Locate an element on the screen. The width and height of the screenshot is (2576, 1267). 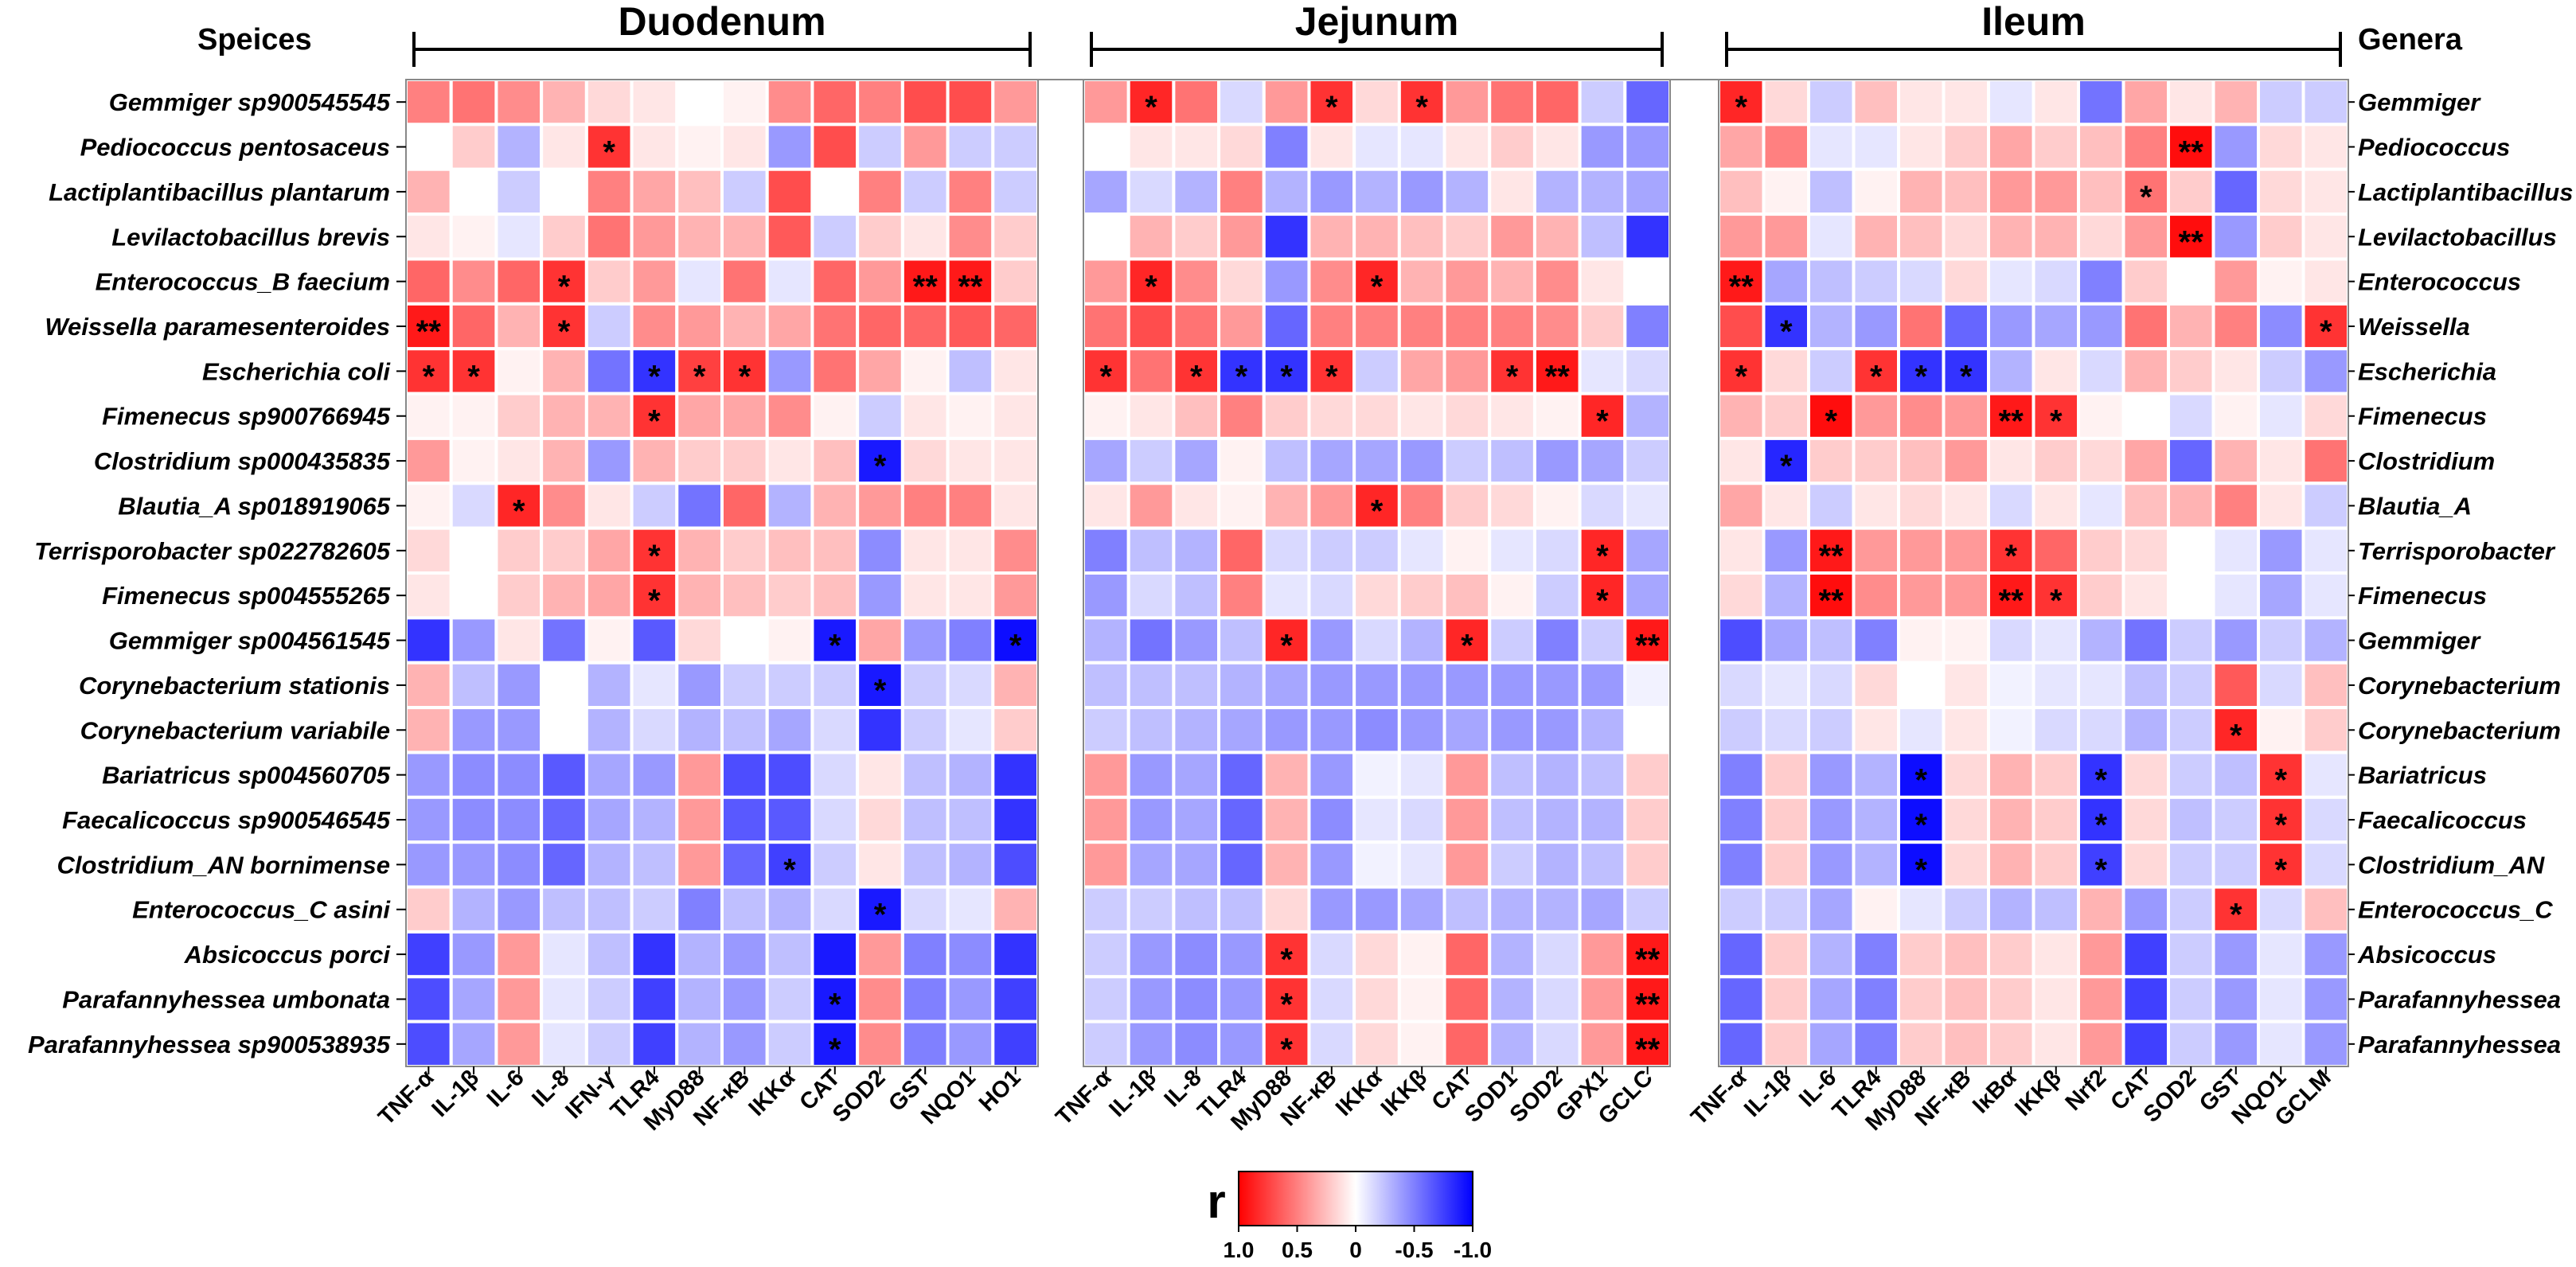
column-label: IKKα is located at coordinates (772, 1093).